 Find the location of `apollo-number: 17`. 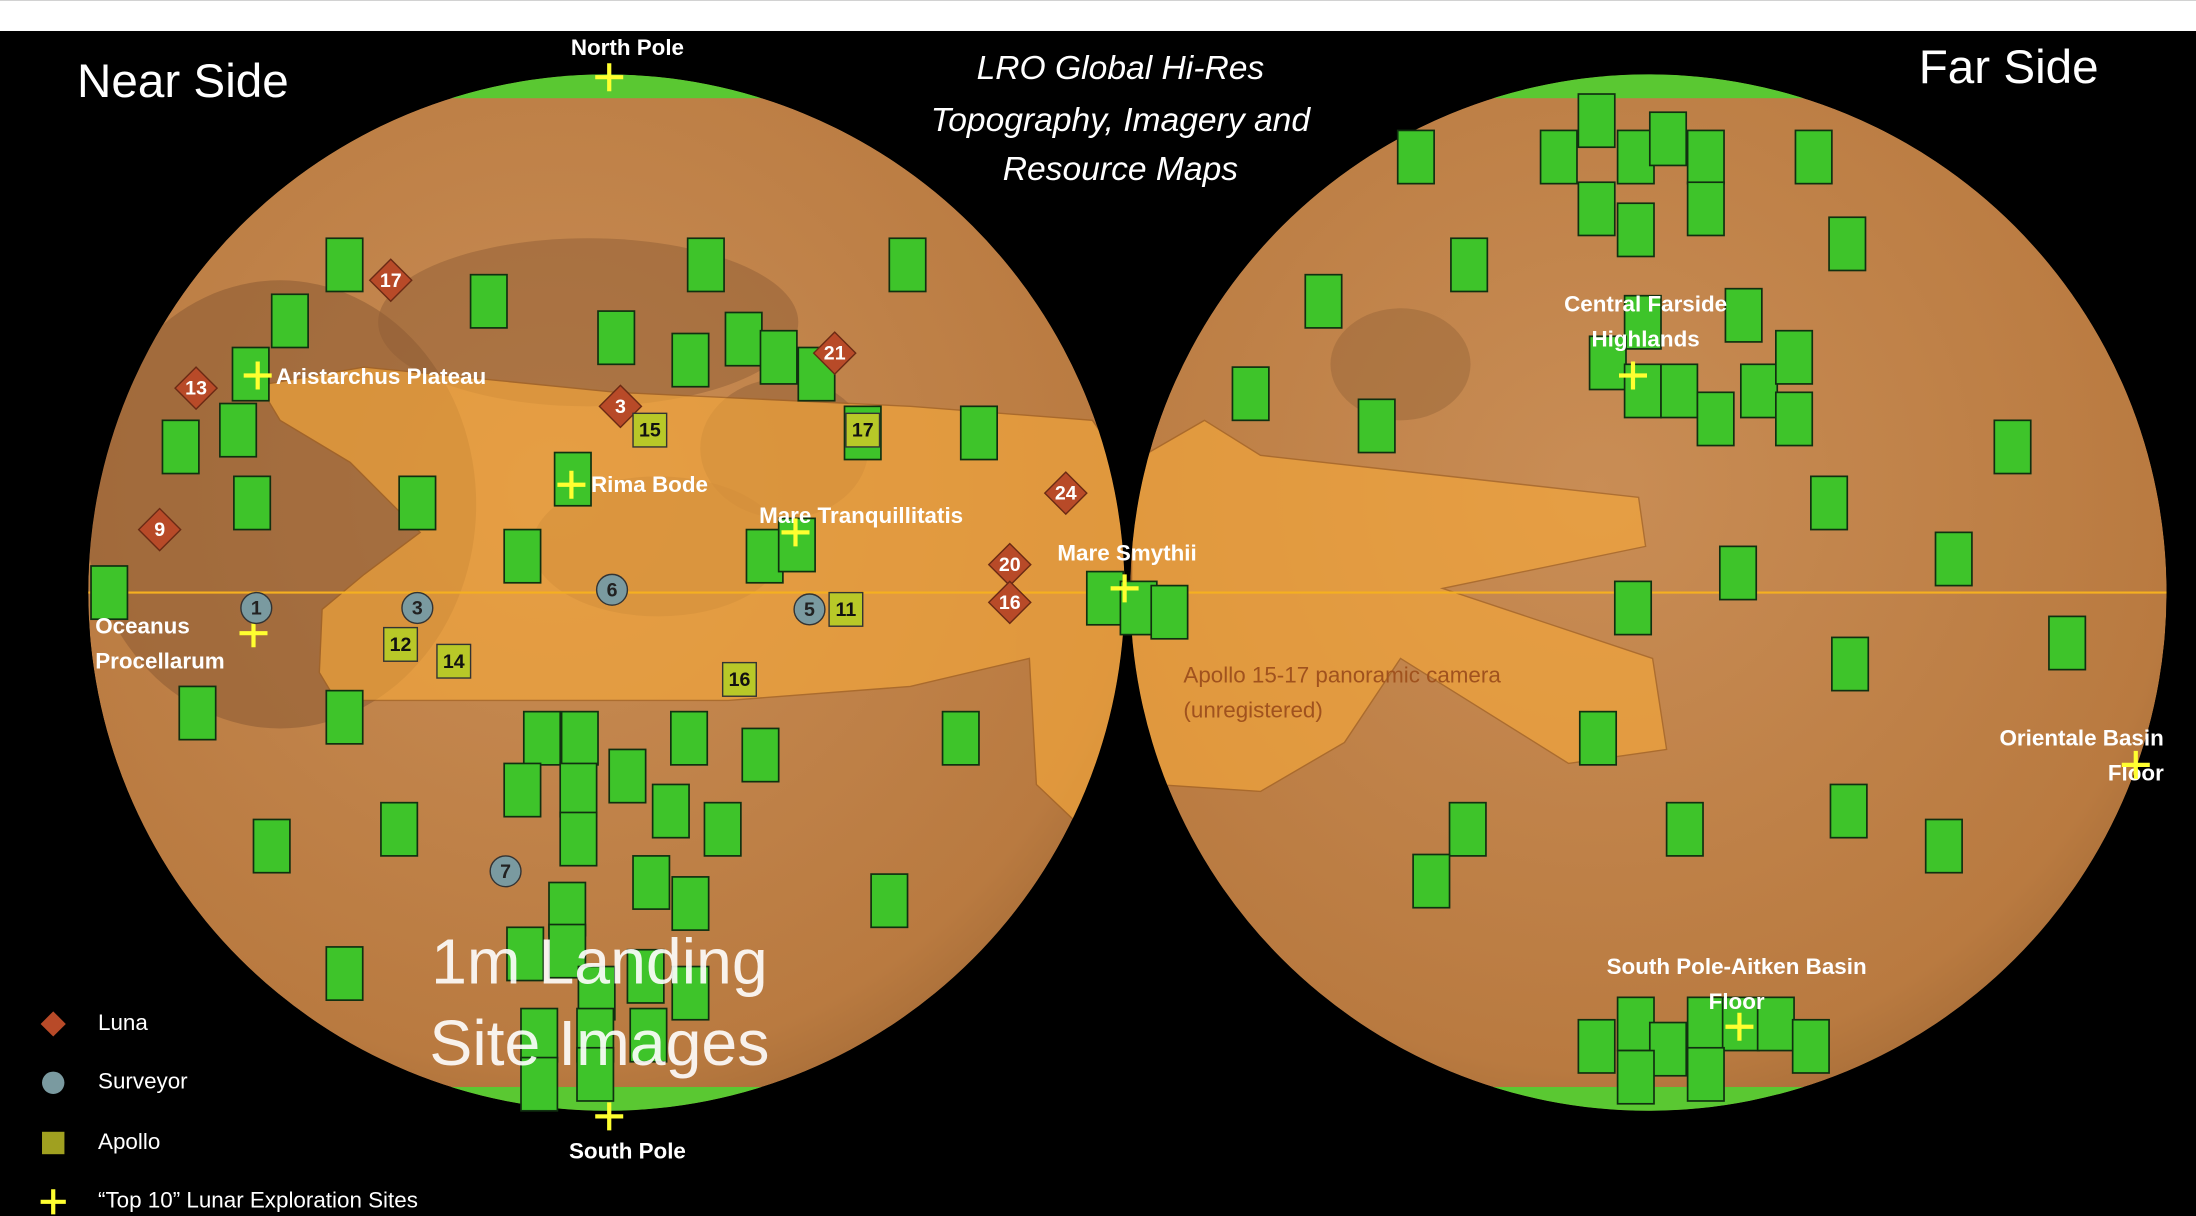

apollo-number: 17 is located at coordinates (863, 431).